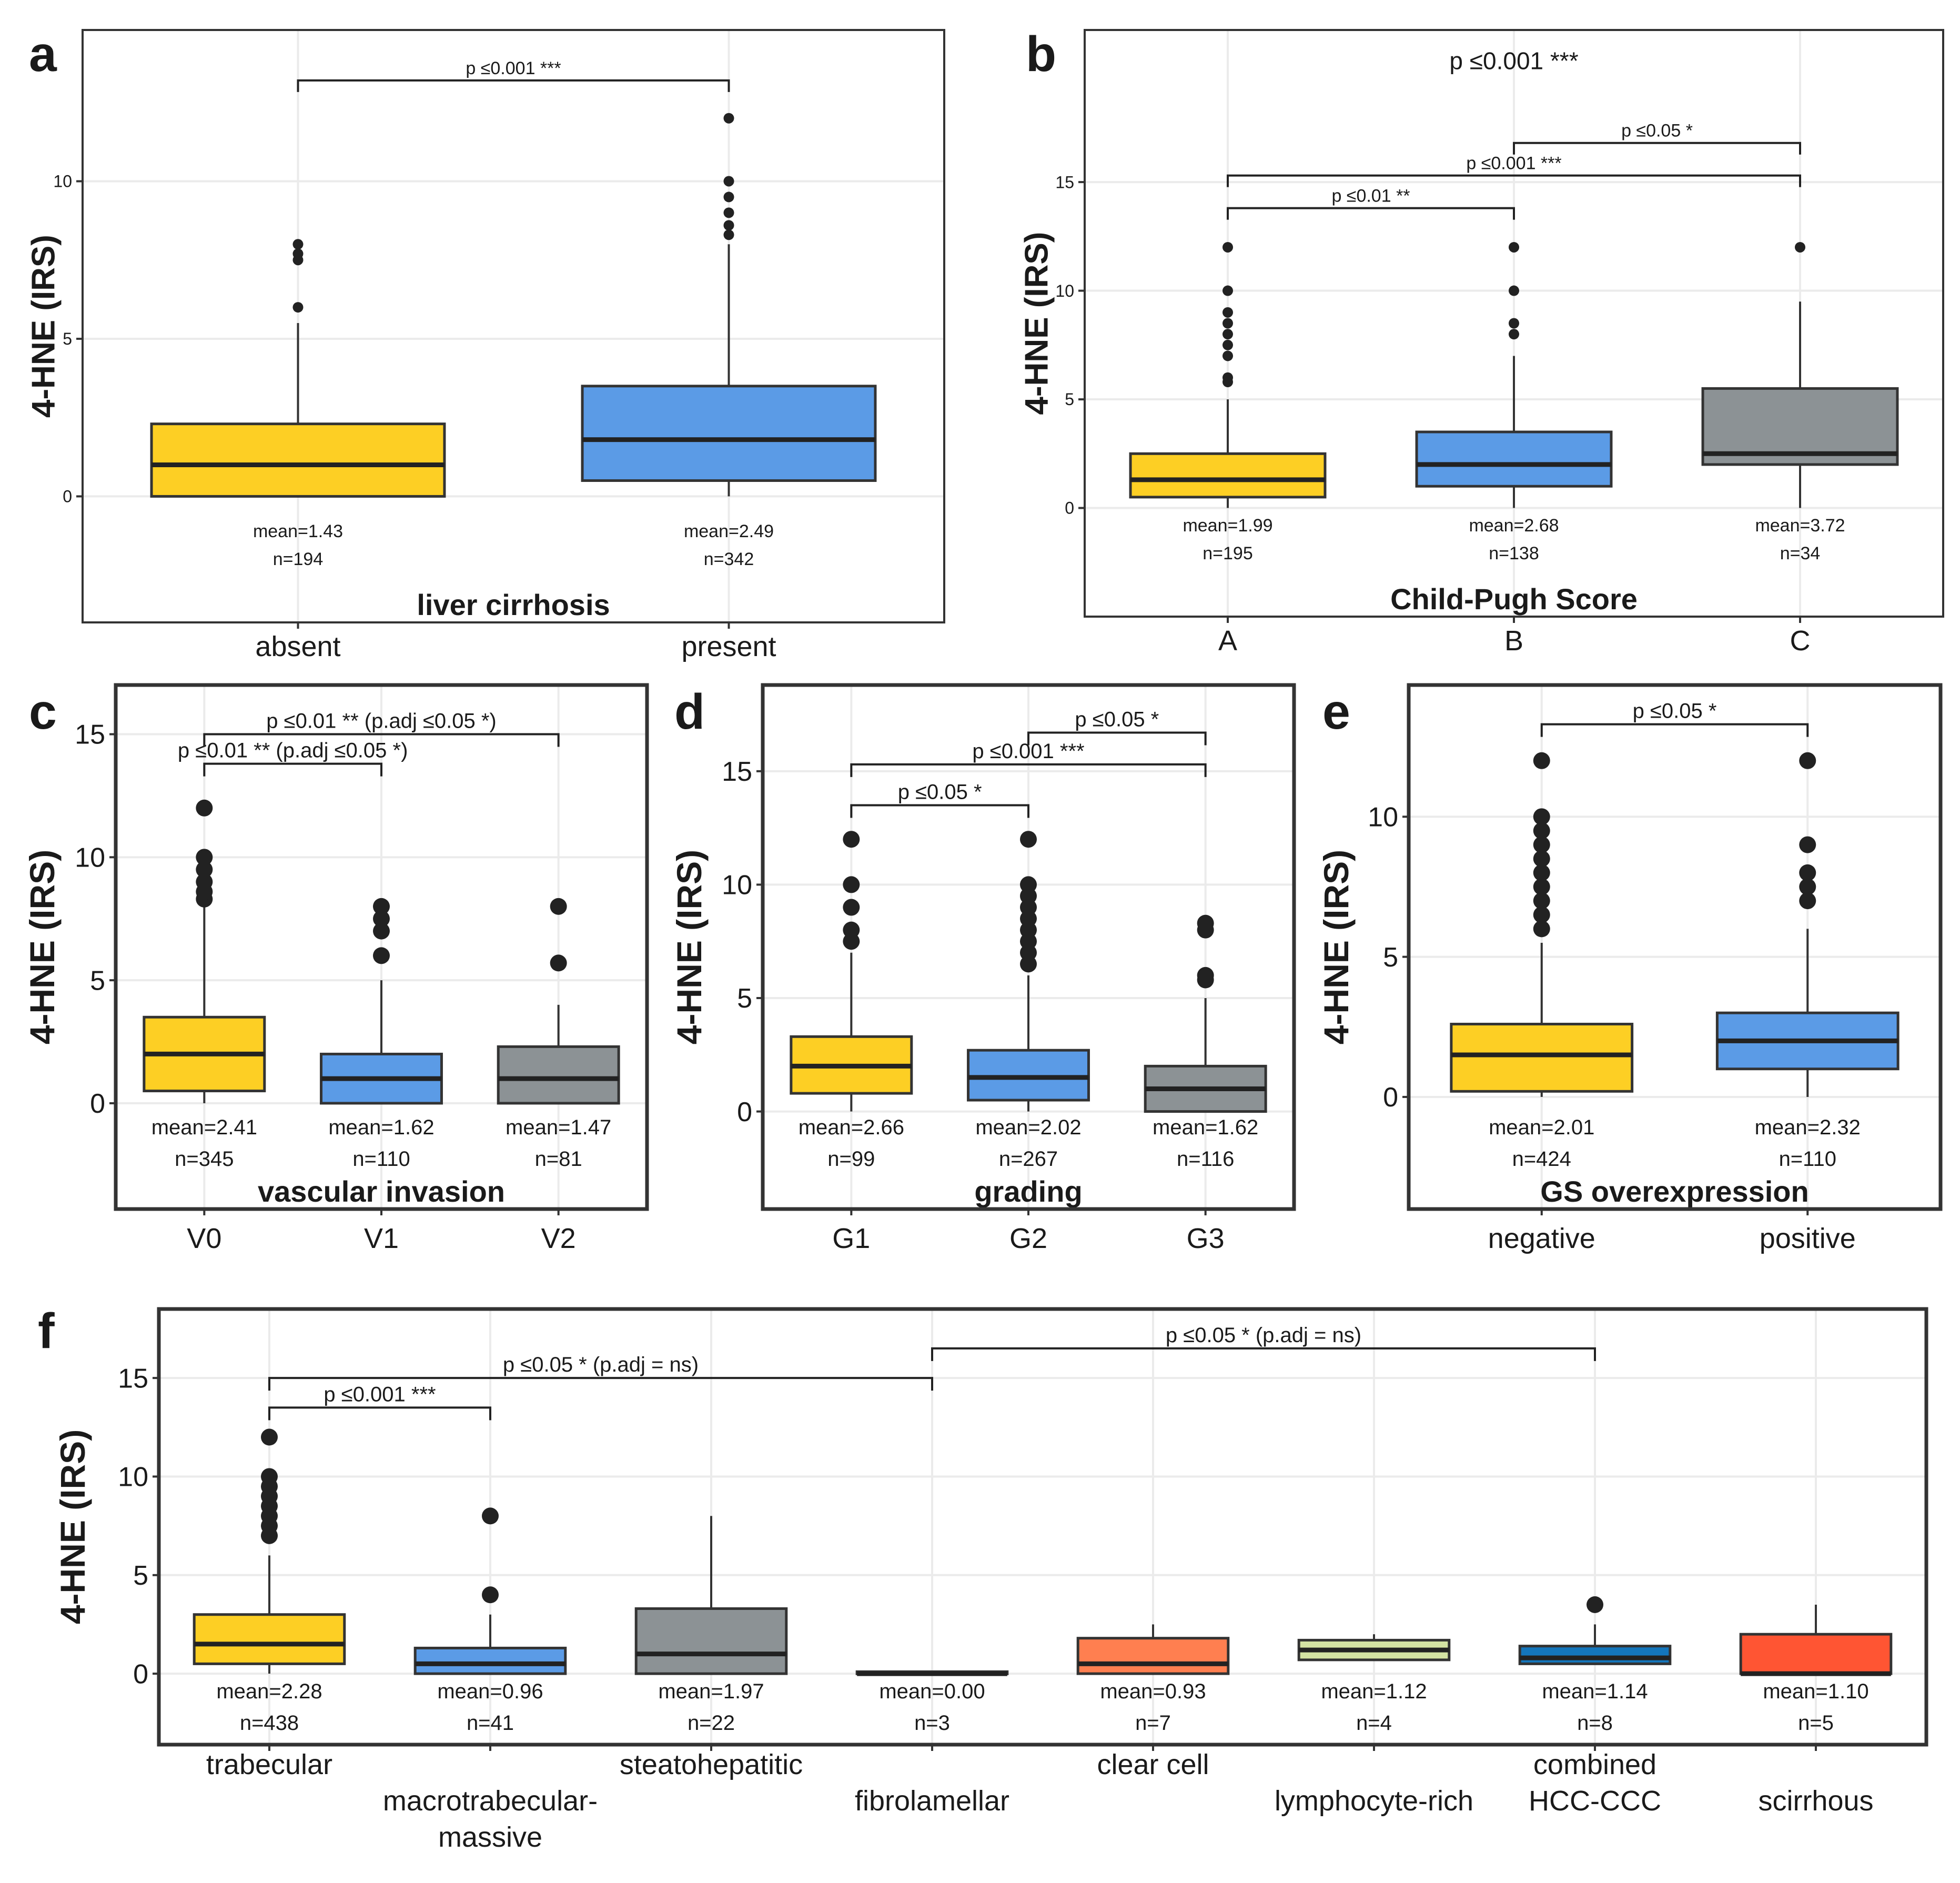  I want to click on panel-c-ytick-label: 5, so click(97, 981).